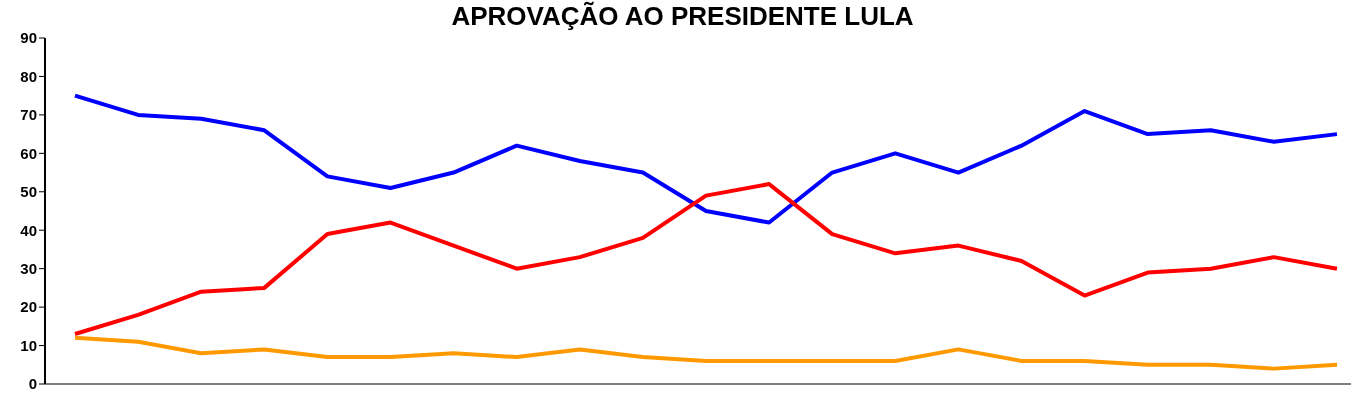 Image resolution: width=1365 pixels, height=400 pixels. What do you see at coordinates (28, 230) in the screenshot?
I see `y-tick-label: 40` at bounding box center [28, 230].